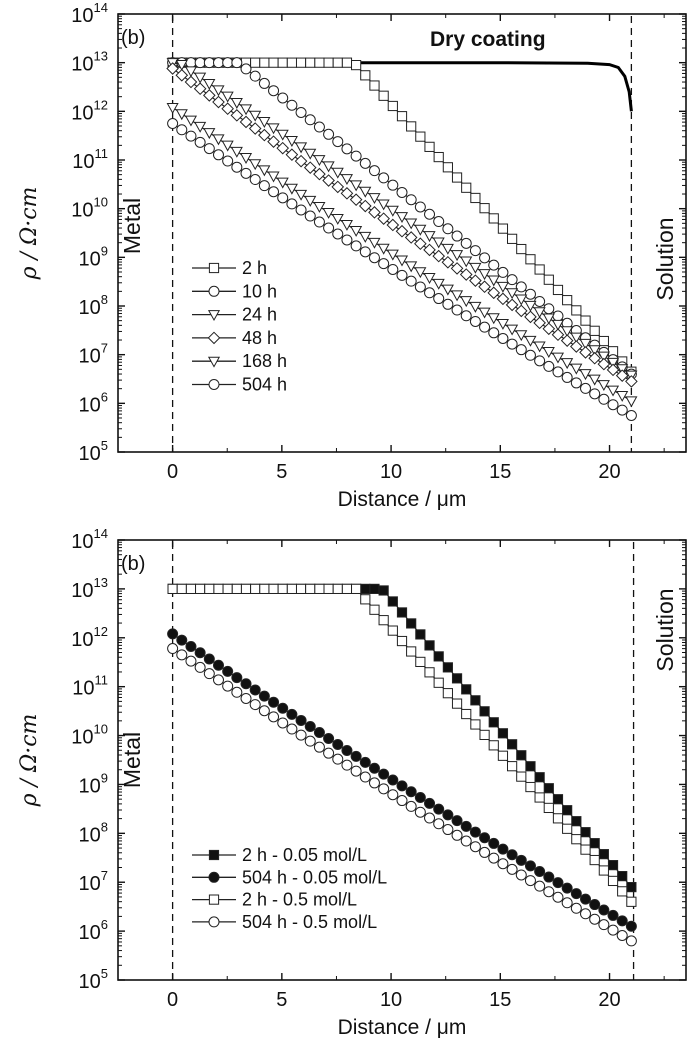 The width and height of the screenshot is (700, 1051). Describe the element at coordinates (665, 629) in the screenshot. I see `solution-label: Solution` at that location.